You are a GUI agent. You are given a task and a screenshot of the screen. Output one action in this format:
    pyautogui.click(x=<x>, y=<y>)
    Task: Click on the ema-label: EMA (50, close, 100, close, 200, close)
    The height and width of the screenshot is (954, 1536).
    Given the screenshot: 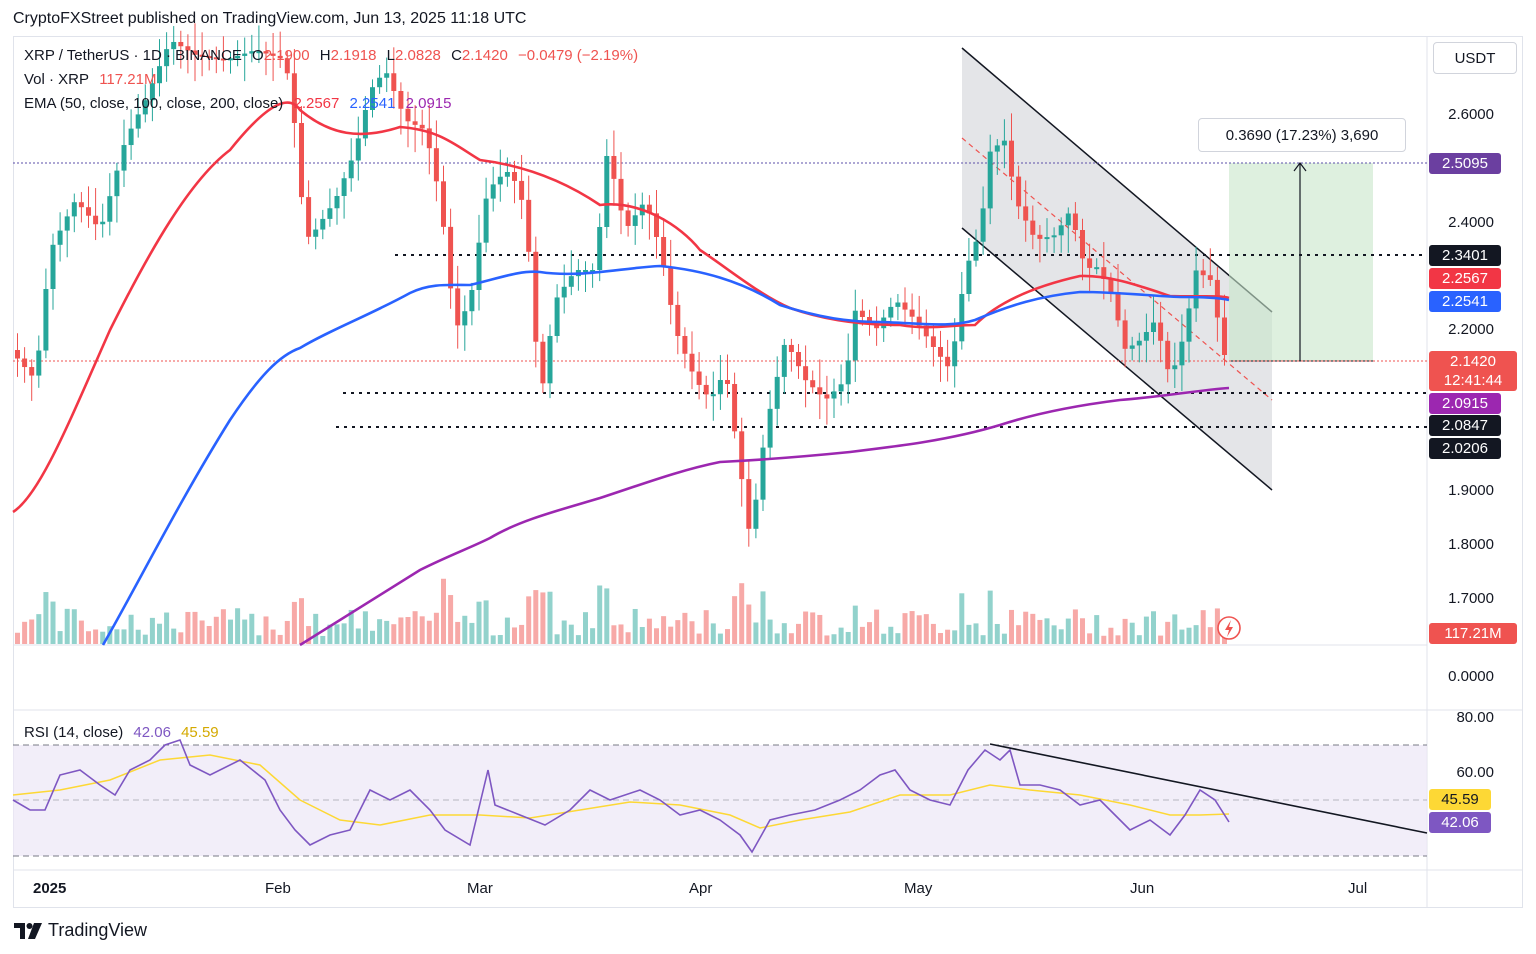 What is the action you would take?
    pyautogui.click(x=154, y=103)
    